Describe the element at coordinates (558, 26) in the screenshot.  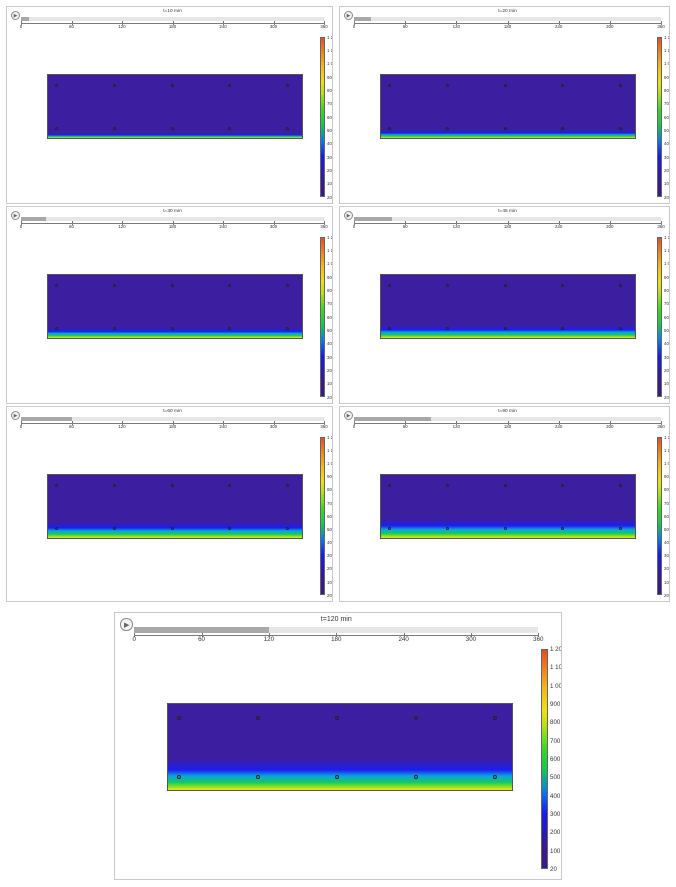
I see `timeline-tick-label: 240` at that location.